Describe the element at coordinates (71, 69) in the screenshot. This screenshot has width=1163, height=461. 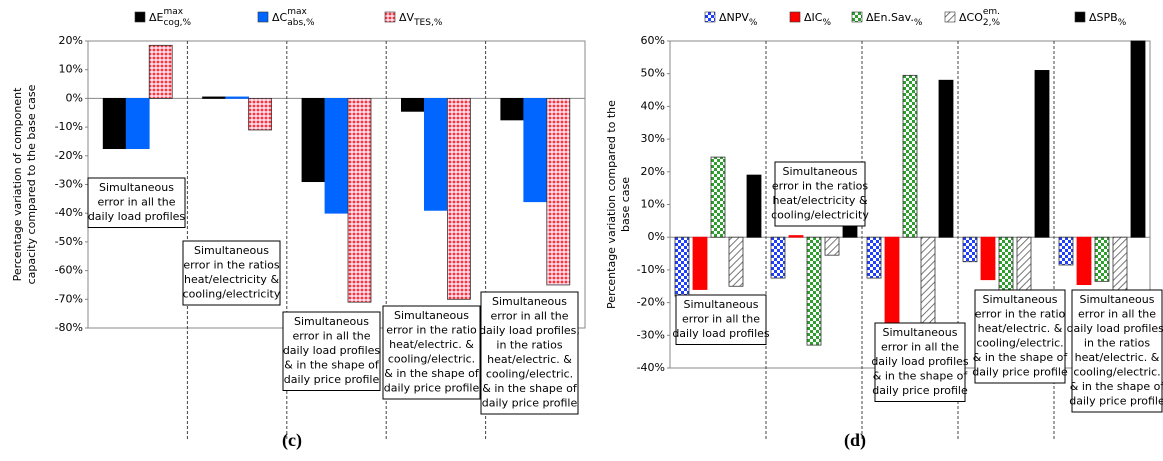
I see `y-tick-label: 10%` at that location.